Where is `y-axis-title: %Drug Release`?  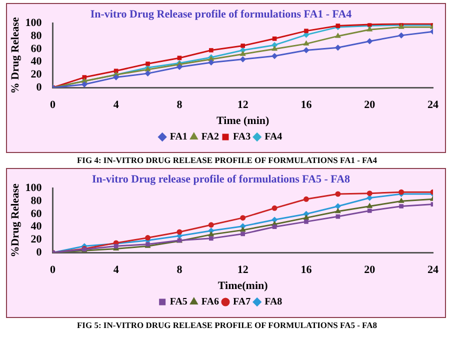
y-axis-title: %Drug Release is located at coordinates (15, 220).